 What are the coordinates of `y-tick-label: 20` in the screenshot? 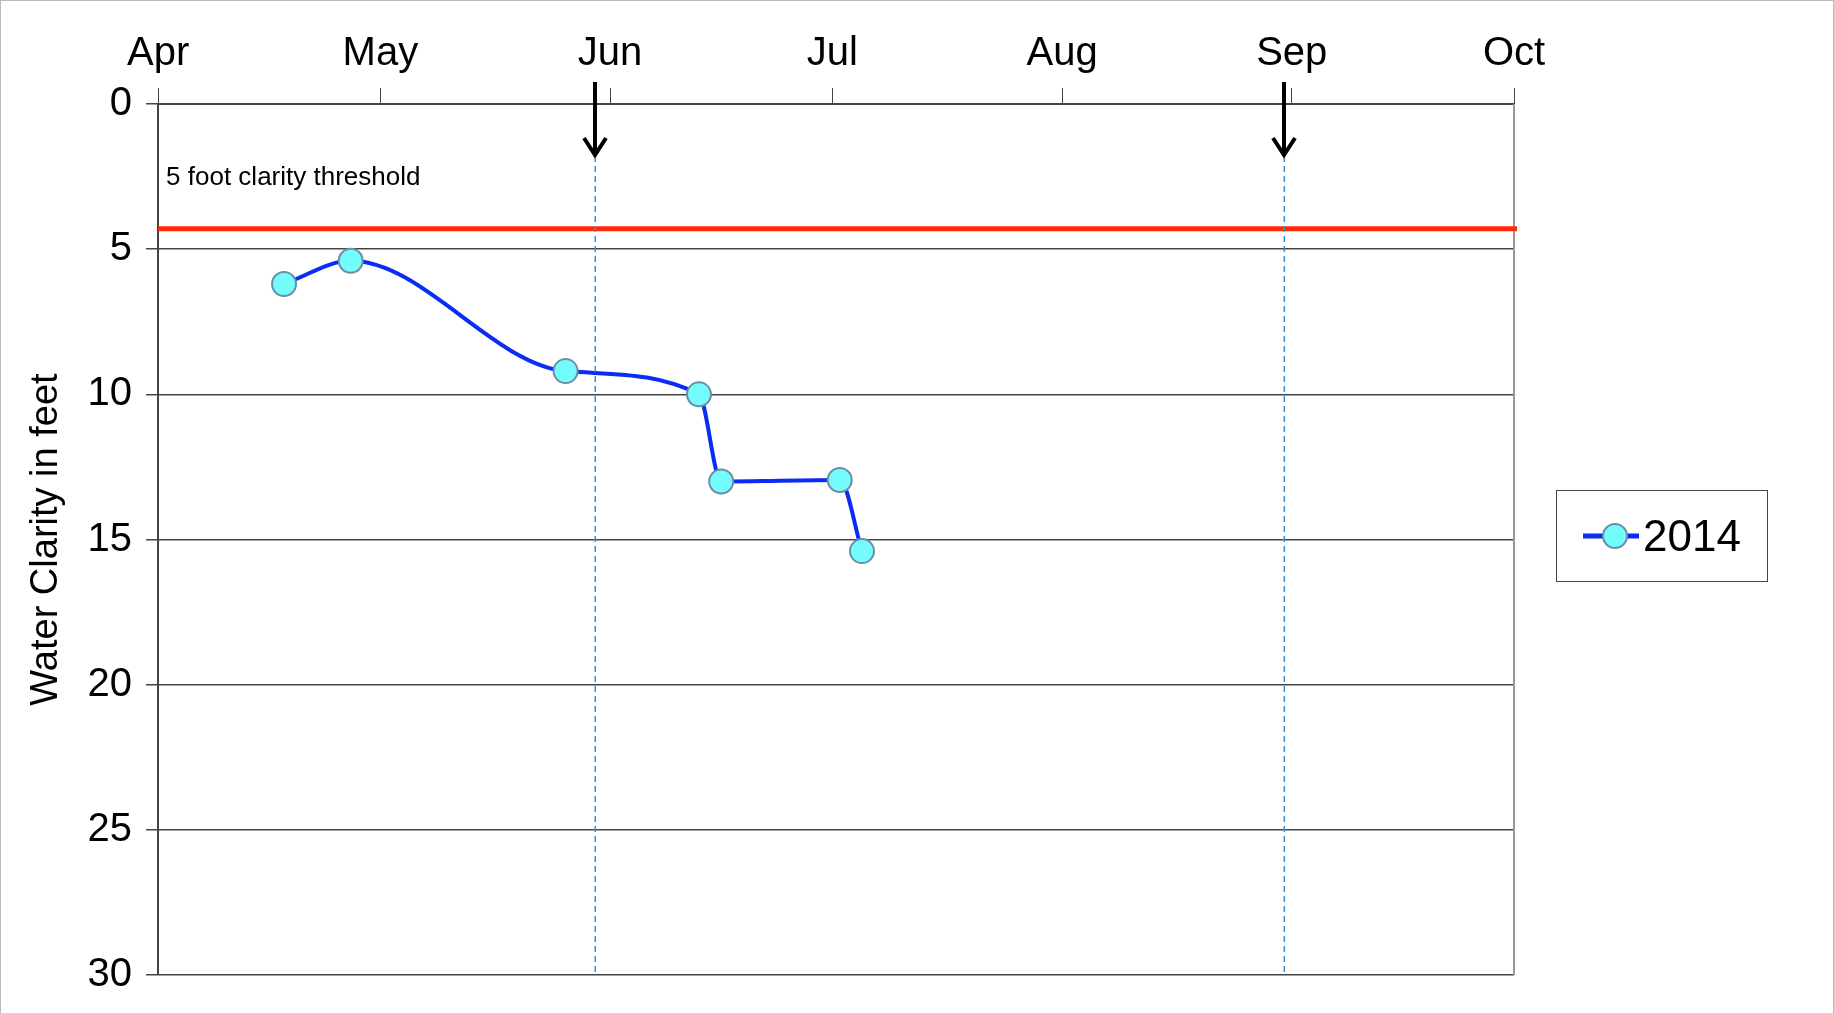 It's located at (110, 681).